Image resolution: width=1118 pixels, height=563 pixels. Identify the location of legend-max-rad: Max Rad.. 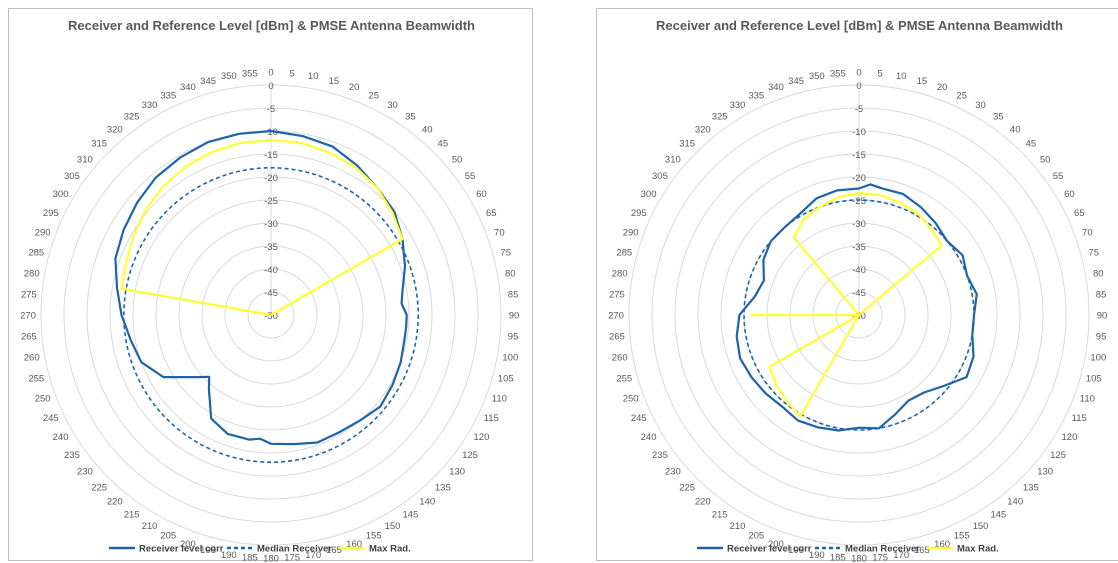
(375, 549).